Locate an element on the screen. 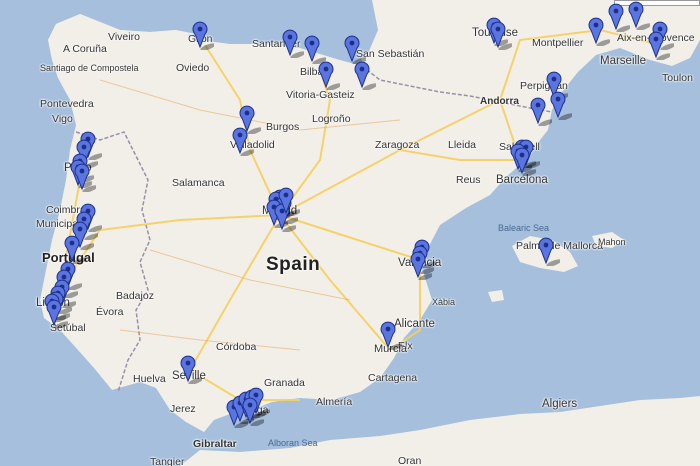 Image resolution: width=700 pixels, height=466 pixels. label-reus: Reus is located at coordinates (468, 180).